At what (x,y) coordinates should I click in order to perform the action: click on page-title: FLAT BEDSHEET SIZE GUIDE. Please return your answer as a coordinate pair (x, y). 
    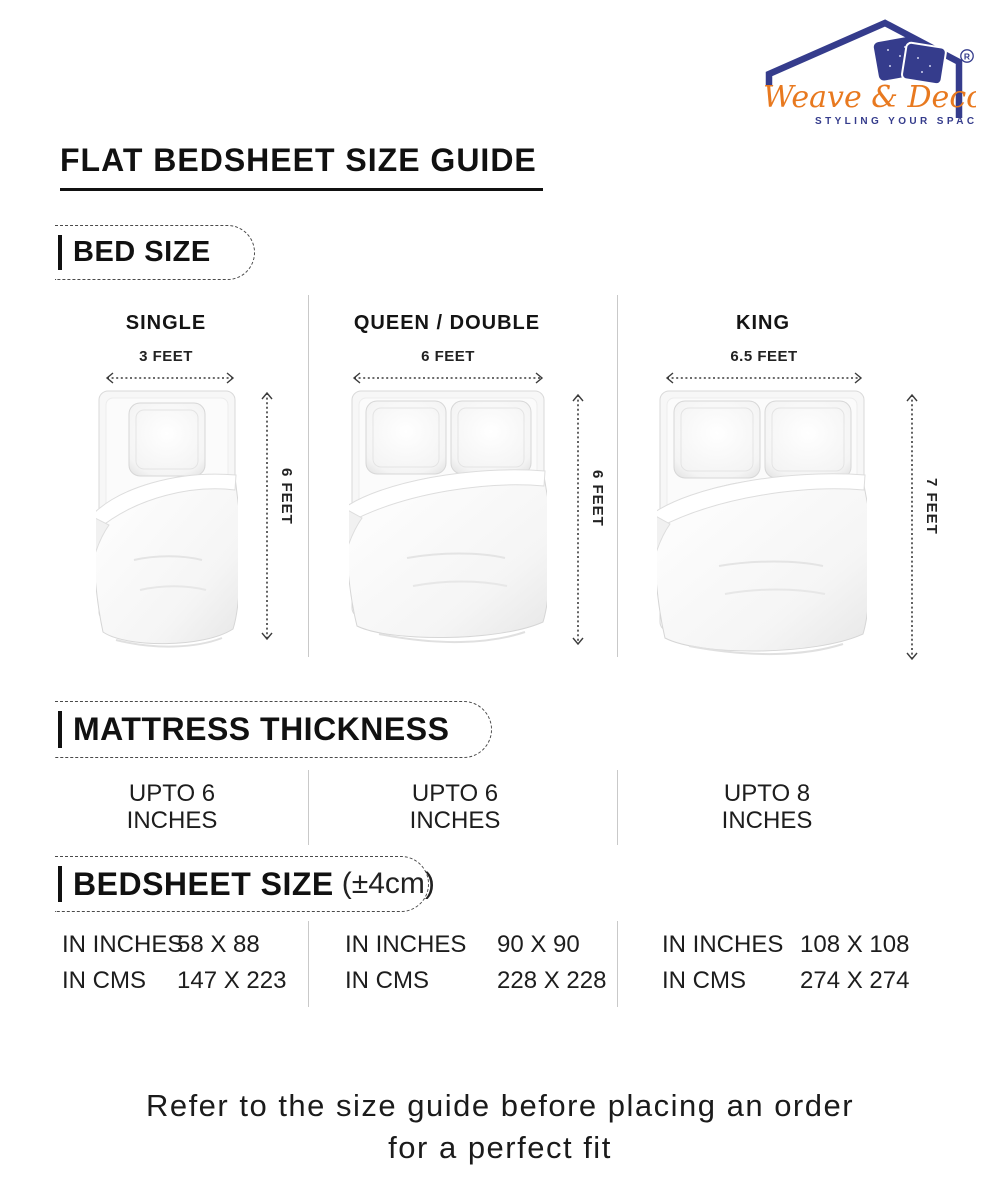
    Looking at the image, I should click on (301, 166).